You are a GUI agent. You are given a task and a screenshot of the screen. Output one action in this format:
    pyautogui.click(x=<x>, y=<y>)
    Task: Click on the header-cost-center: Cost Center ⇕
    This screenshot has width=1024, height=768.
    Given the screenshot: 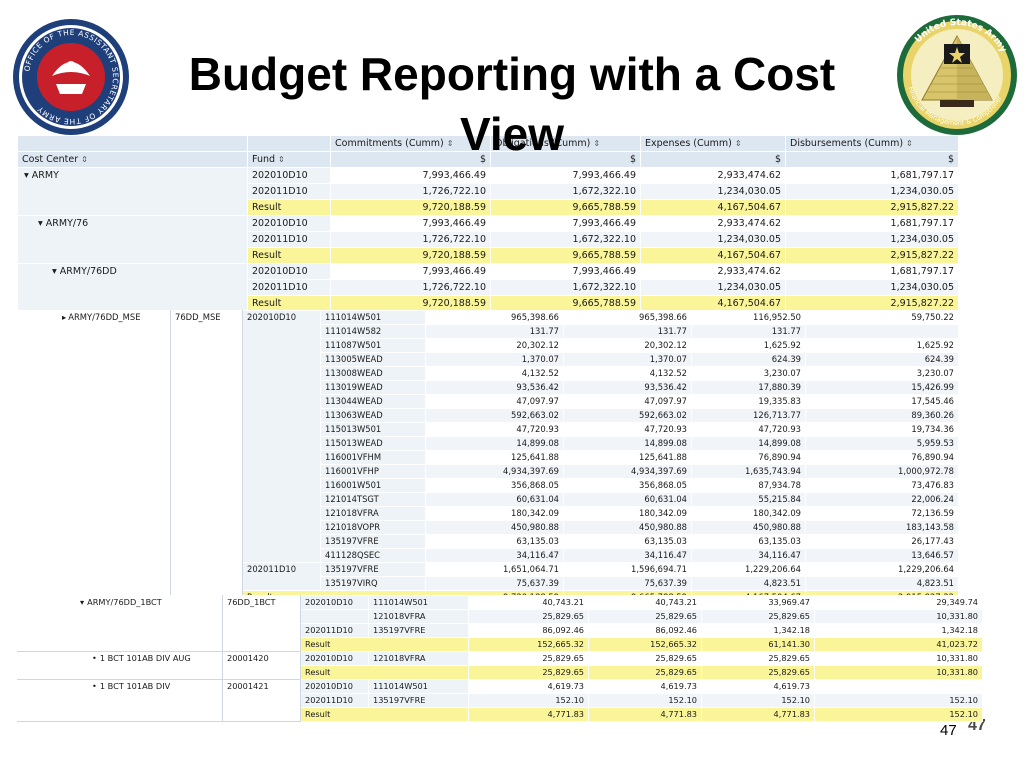 What is the action you would take?
    pyautogui.click(x=132, y=159)
    